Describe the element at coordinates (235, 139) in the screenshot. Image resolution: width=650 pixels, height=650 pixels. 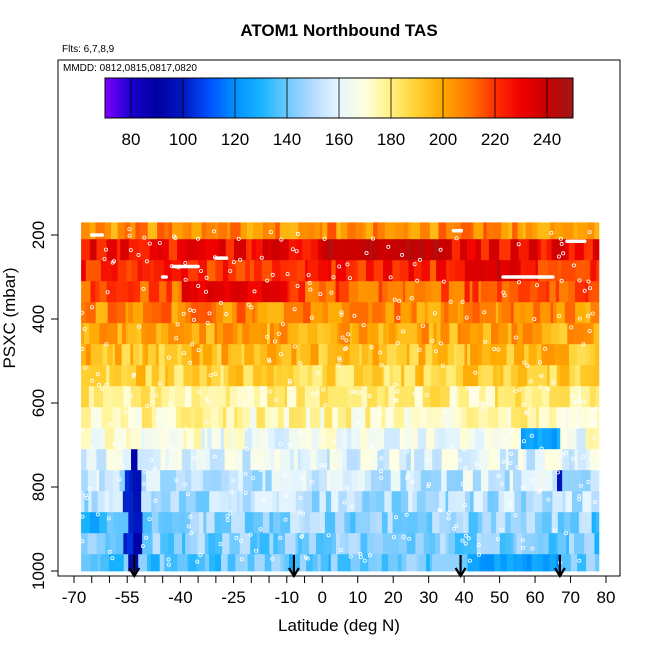
I see `colorbar-tick-label: 120` at that location.